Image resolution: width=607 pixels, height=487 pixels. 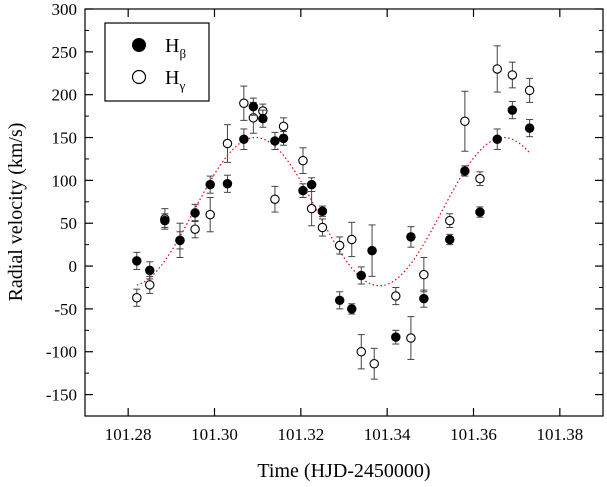 What do you see at coordinates (128, 434) in the screenshot?
I see `x-tick-label: 101.28` at bounding box center [128, 434].